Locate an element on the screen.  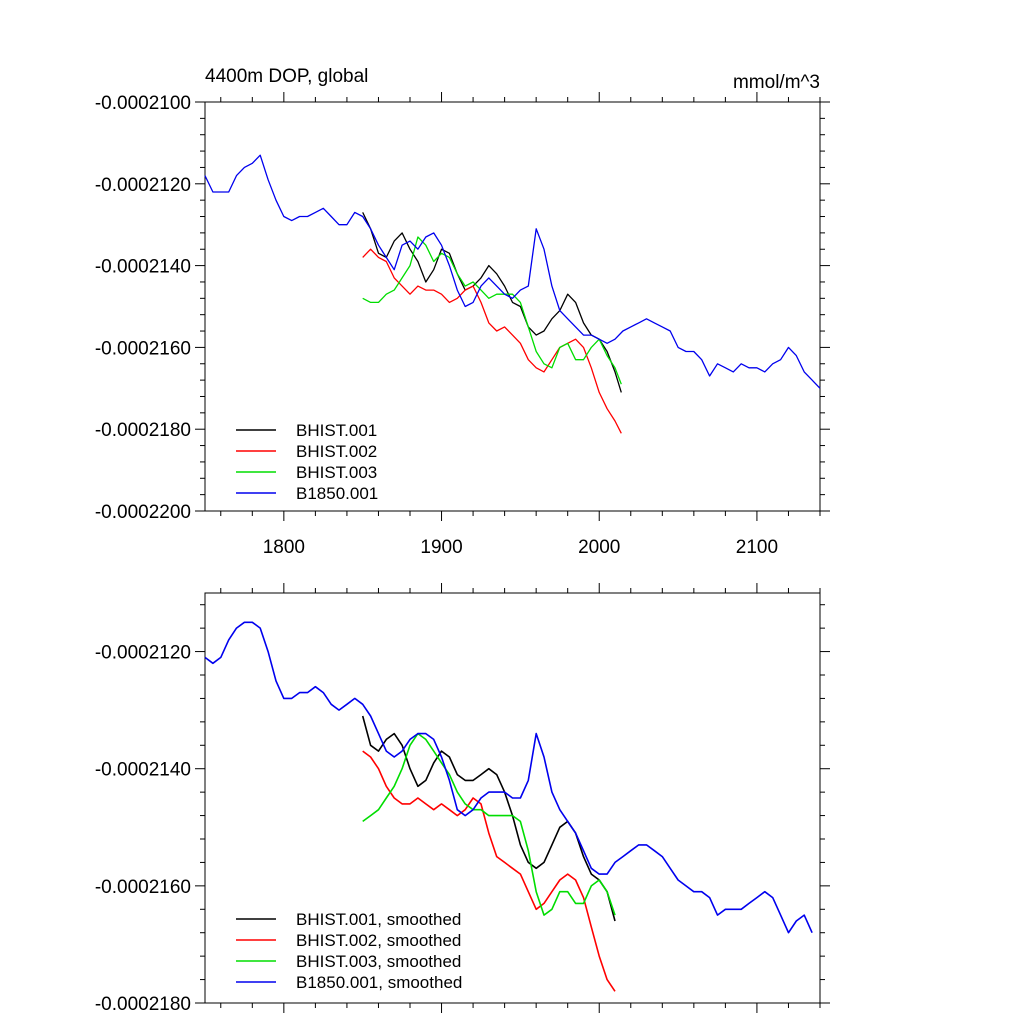
y-tick-label: -0.0002200 is located at coordinates (143, 512).